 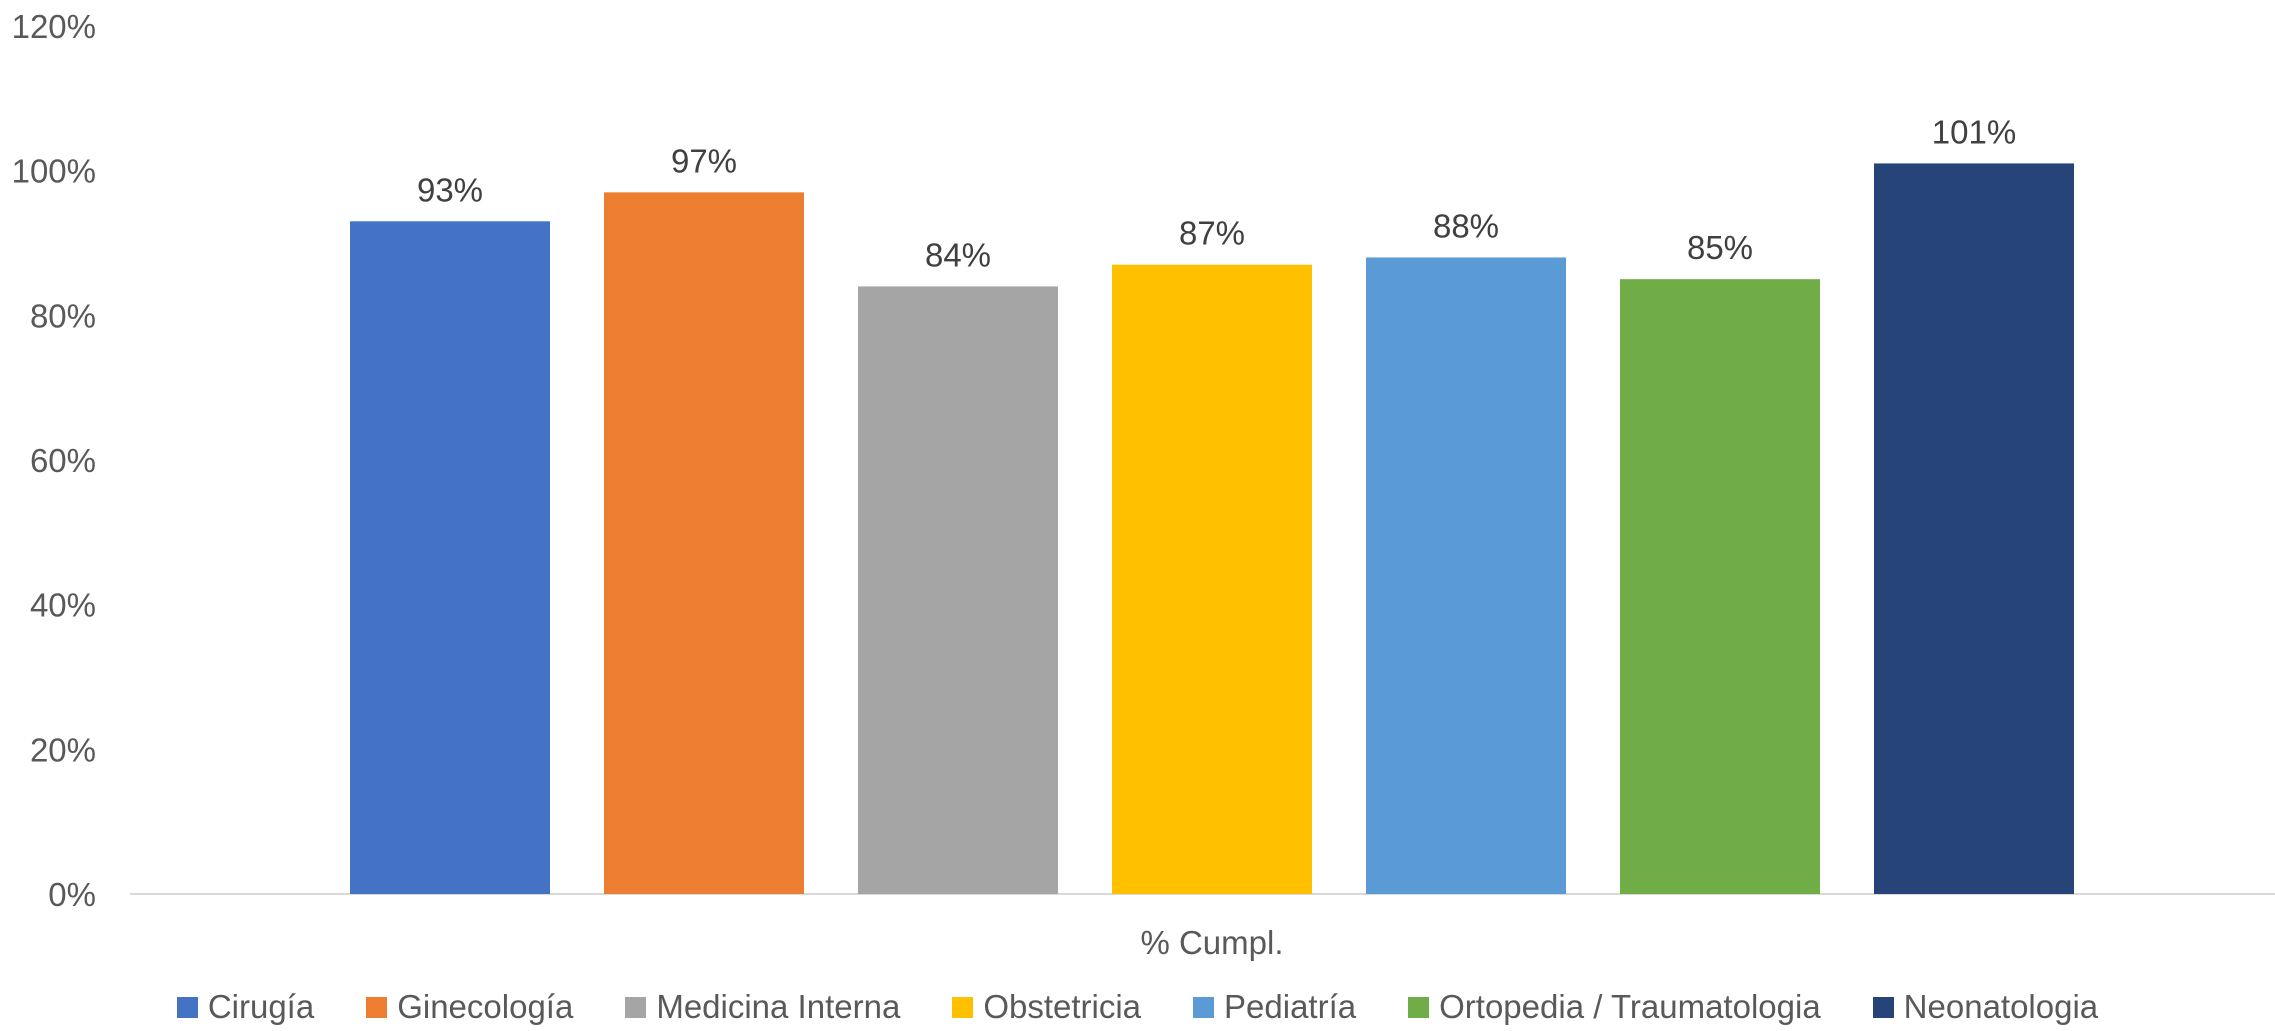 What do you see at coordinates (1720, 247) in the screenshot?
I see `data-label: 85%` at bounding box center [1720, 247].